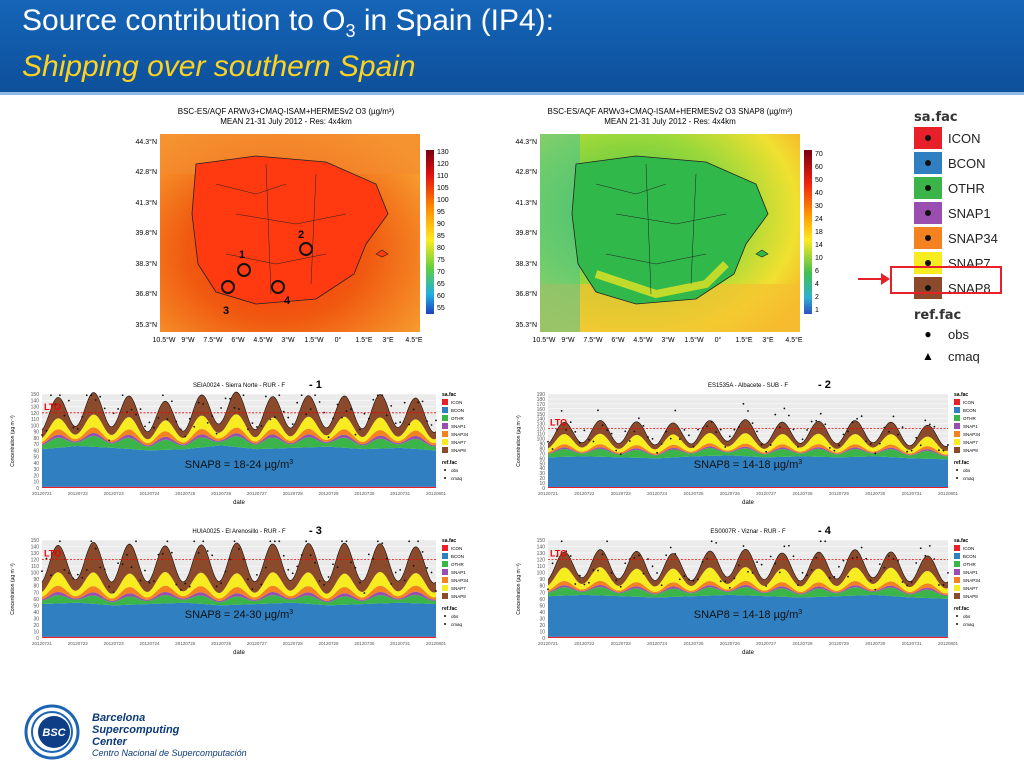 The width and height of the screenshot is (1024, 768). What do you see at coordinates (928, 263) in the screenshot?
I see `legend-swatch` at bounding box center [928, 263].